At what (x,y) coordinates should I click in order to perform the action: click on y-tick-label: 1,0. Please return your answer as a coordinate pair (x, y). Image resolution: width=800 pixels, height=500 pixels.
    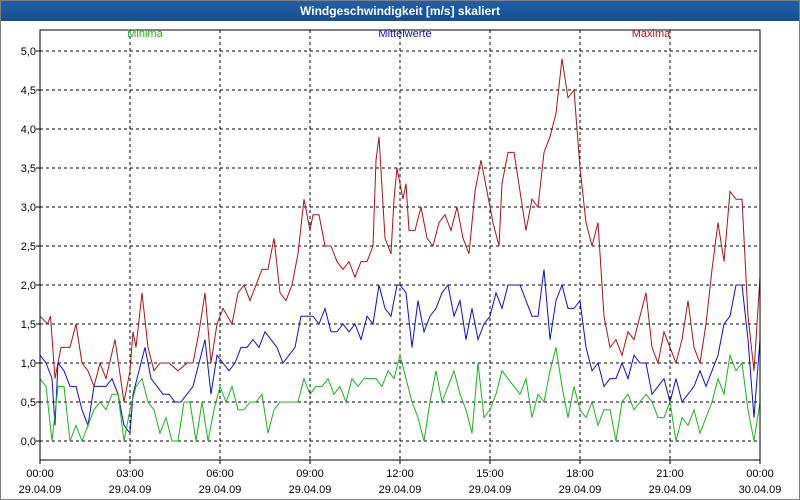
    Looking at the image, I should click on (28, 364).